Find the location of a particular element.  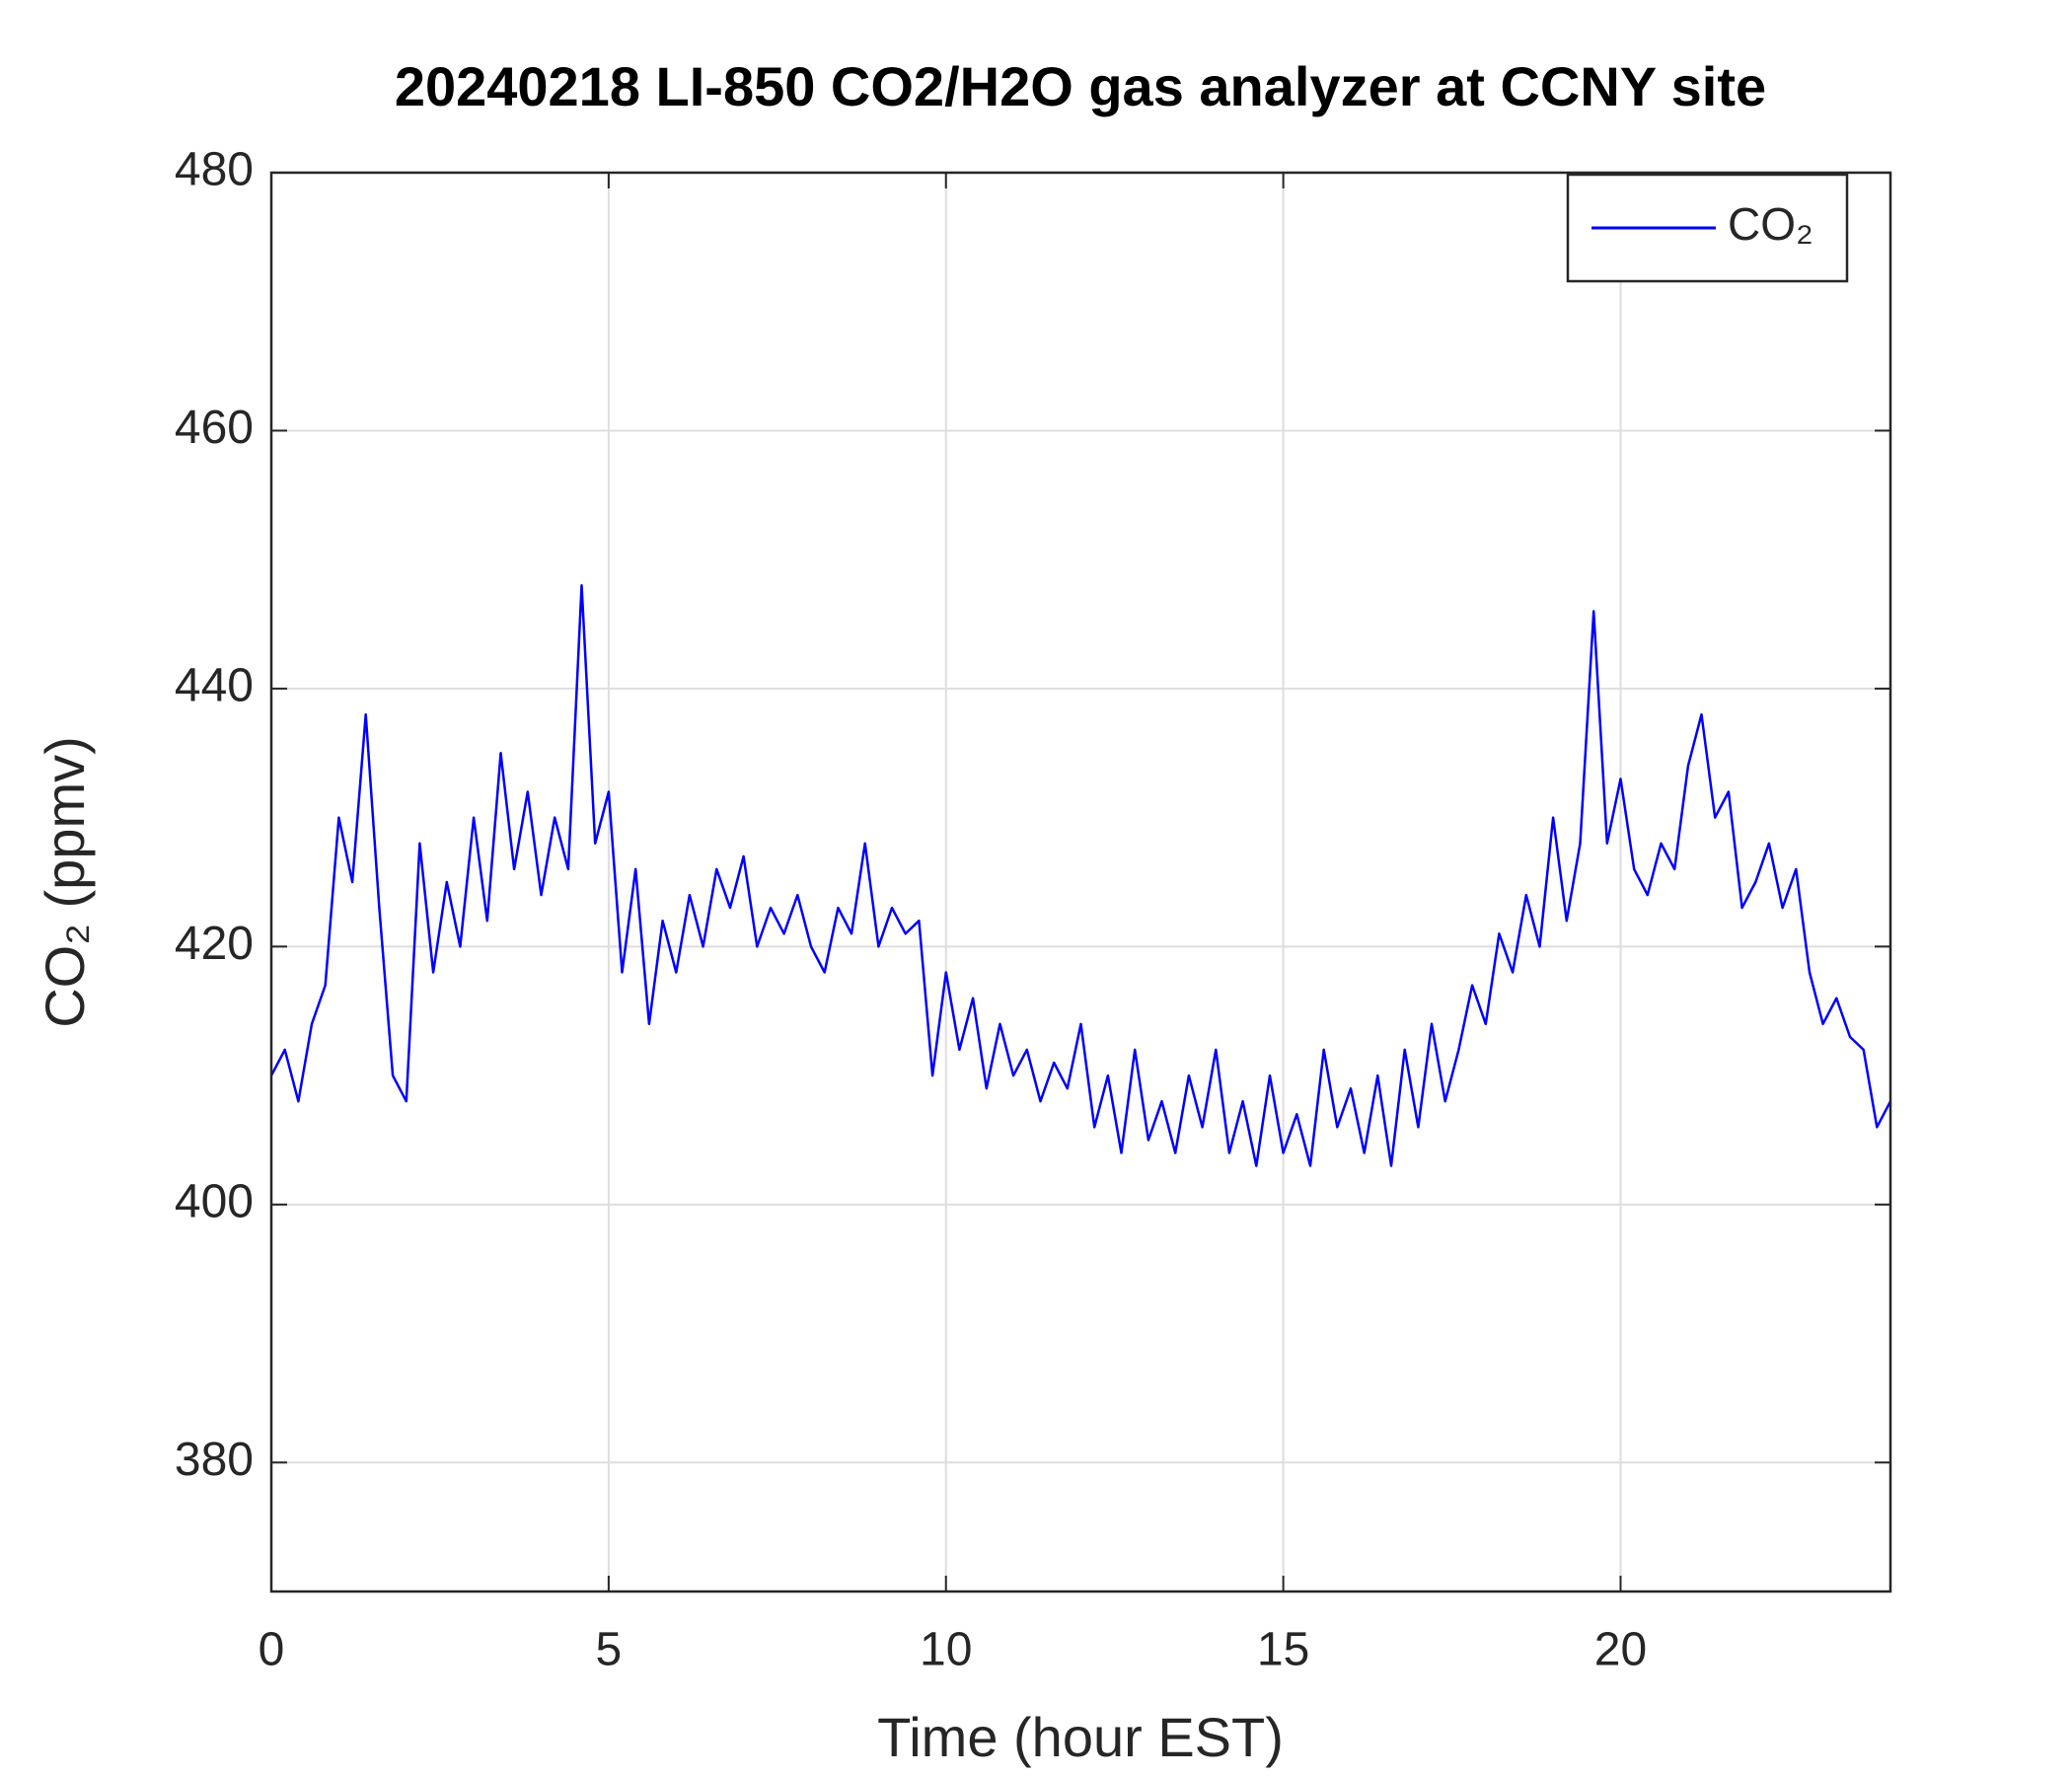

x-tick-label: 15 is located at coordinates (1283, 1650).